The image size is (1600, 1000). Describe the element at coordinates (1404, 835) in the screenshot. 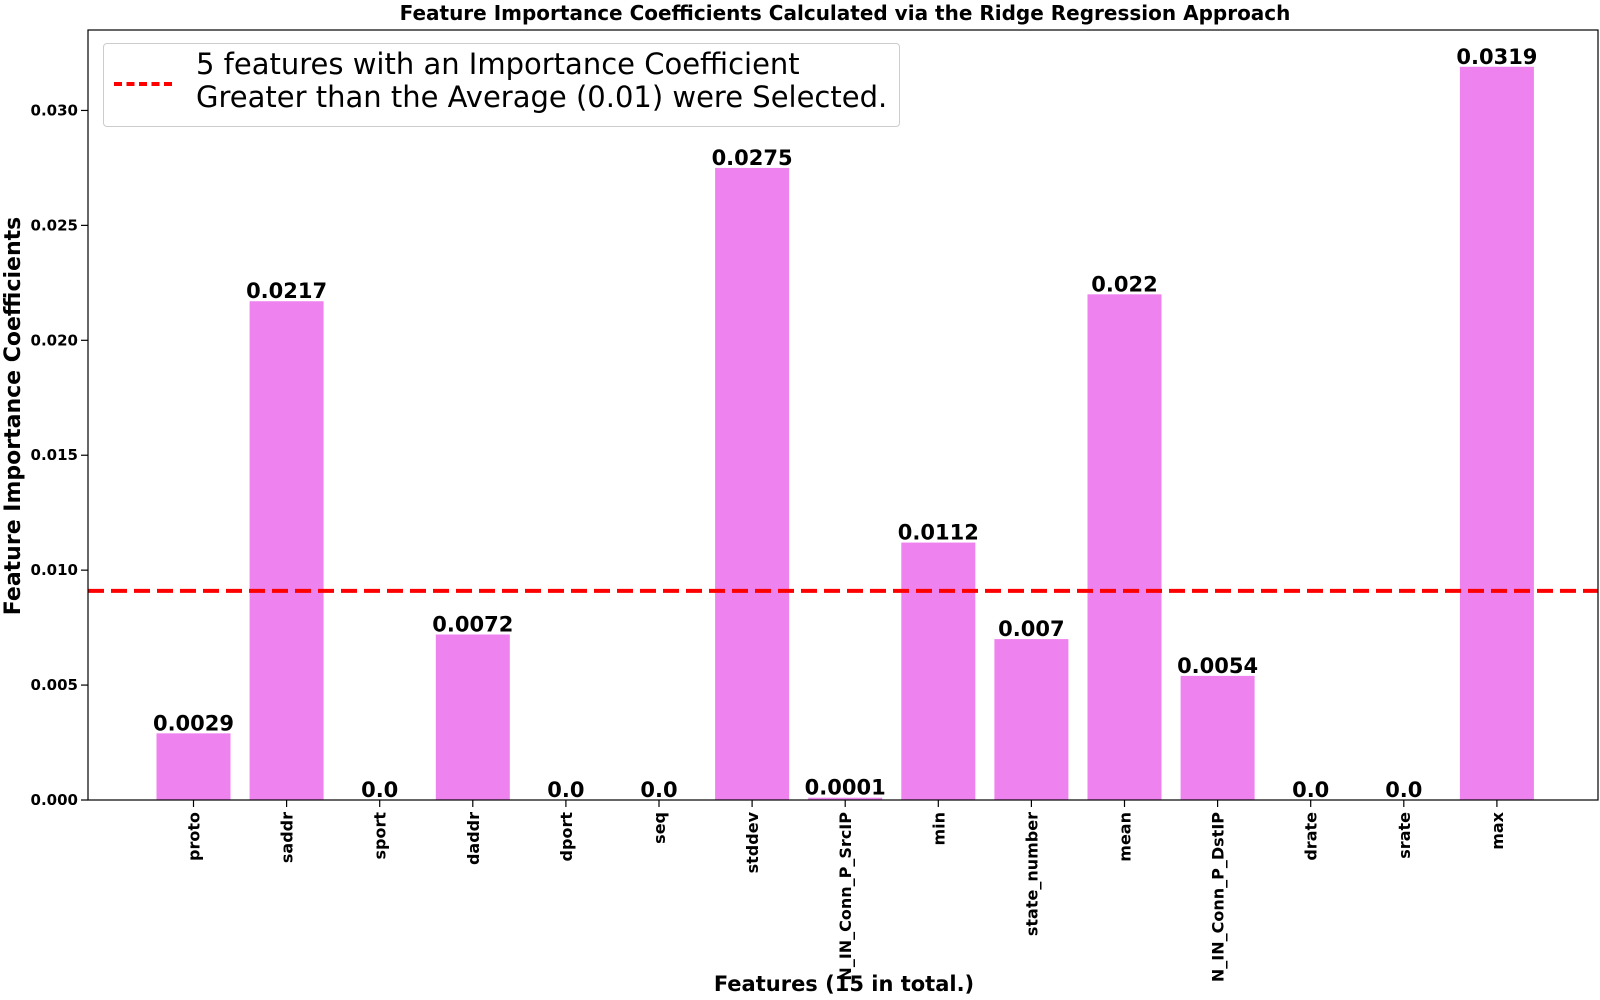

I see `x-tick-label-srate: srate` at that location.